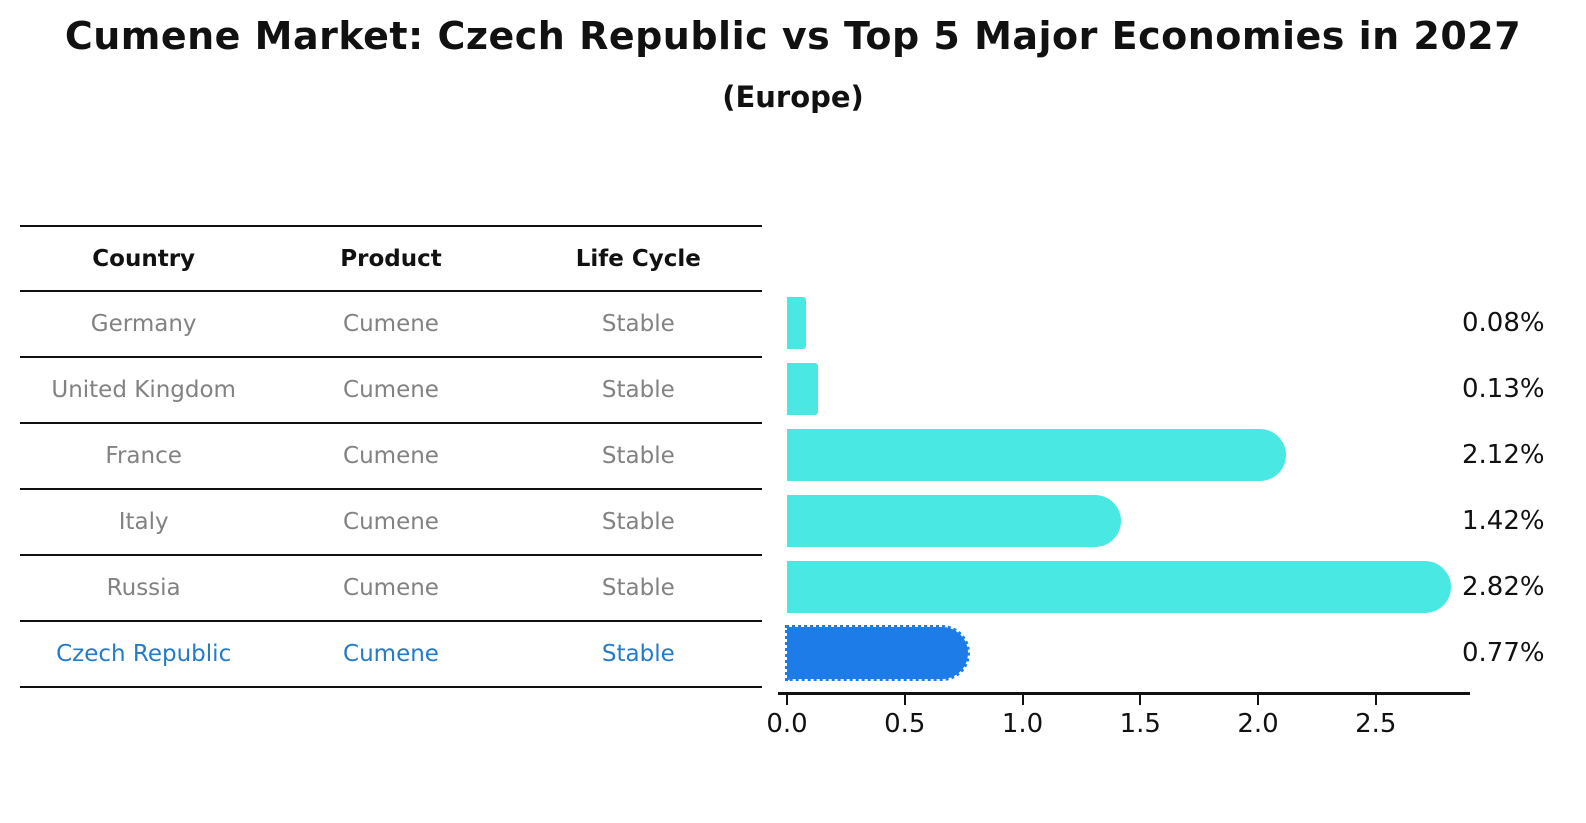 The image size is (1586, 823). Describe the element at coordinates (1503, 455) in the screenshot. I see `value-label: 2.12%` at that location.